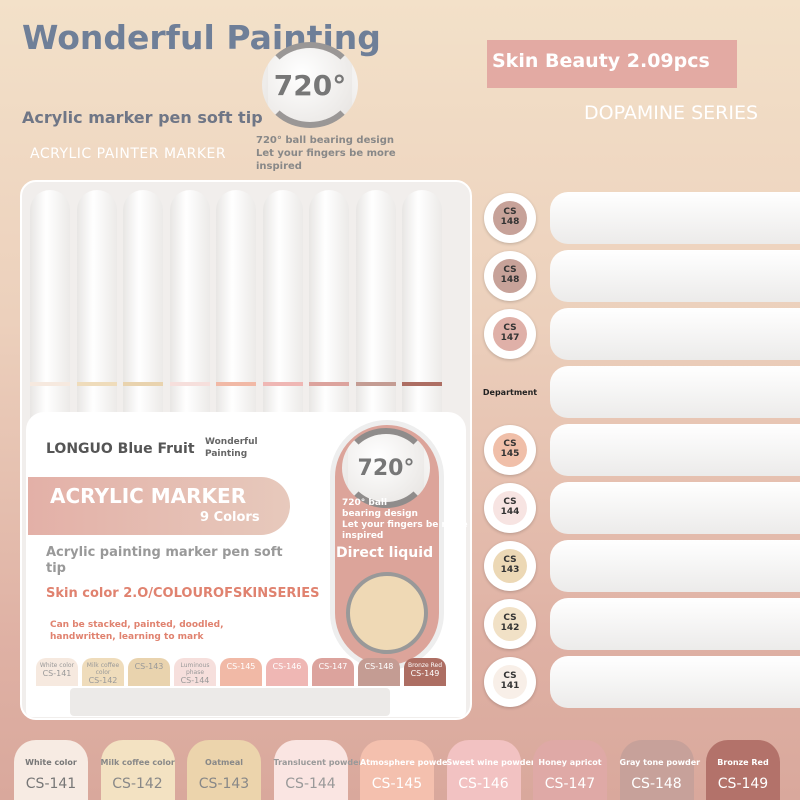 The width and height of the screenshot is (800, 800). I want to click on inspire-text: Let your fingers be more inspired, so click(405, 530).